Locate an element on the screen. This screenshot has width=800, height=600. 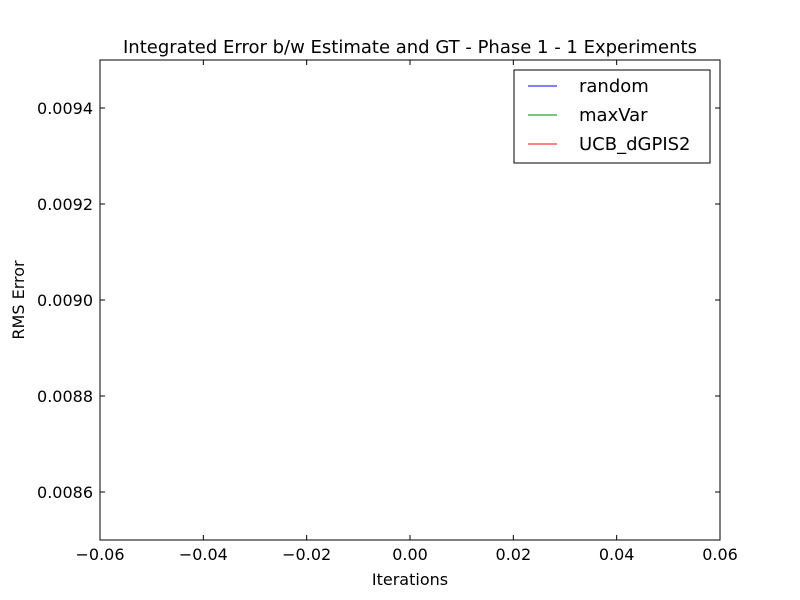
legend: random maxVar UCB_dGPIS2 is located at coordinates (612, 116).